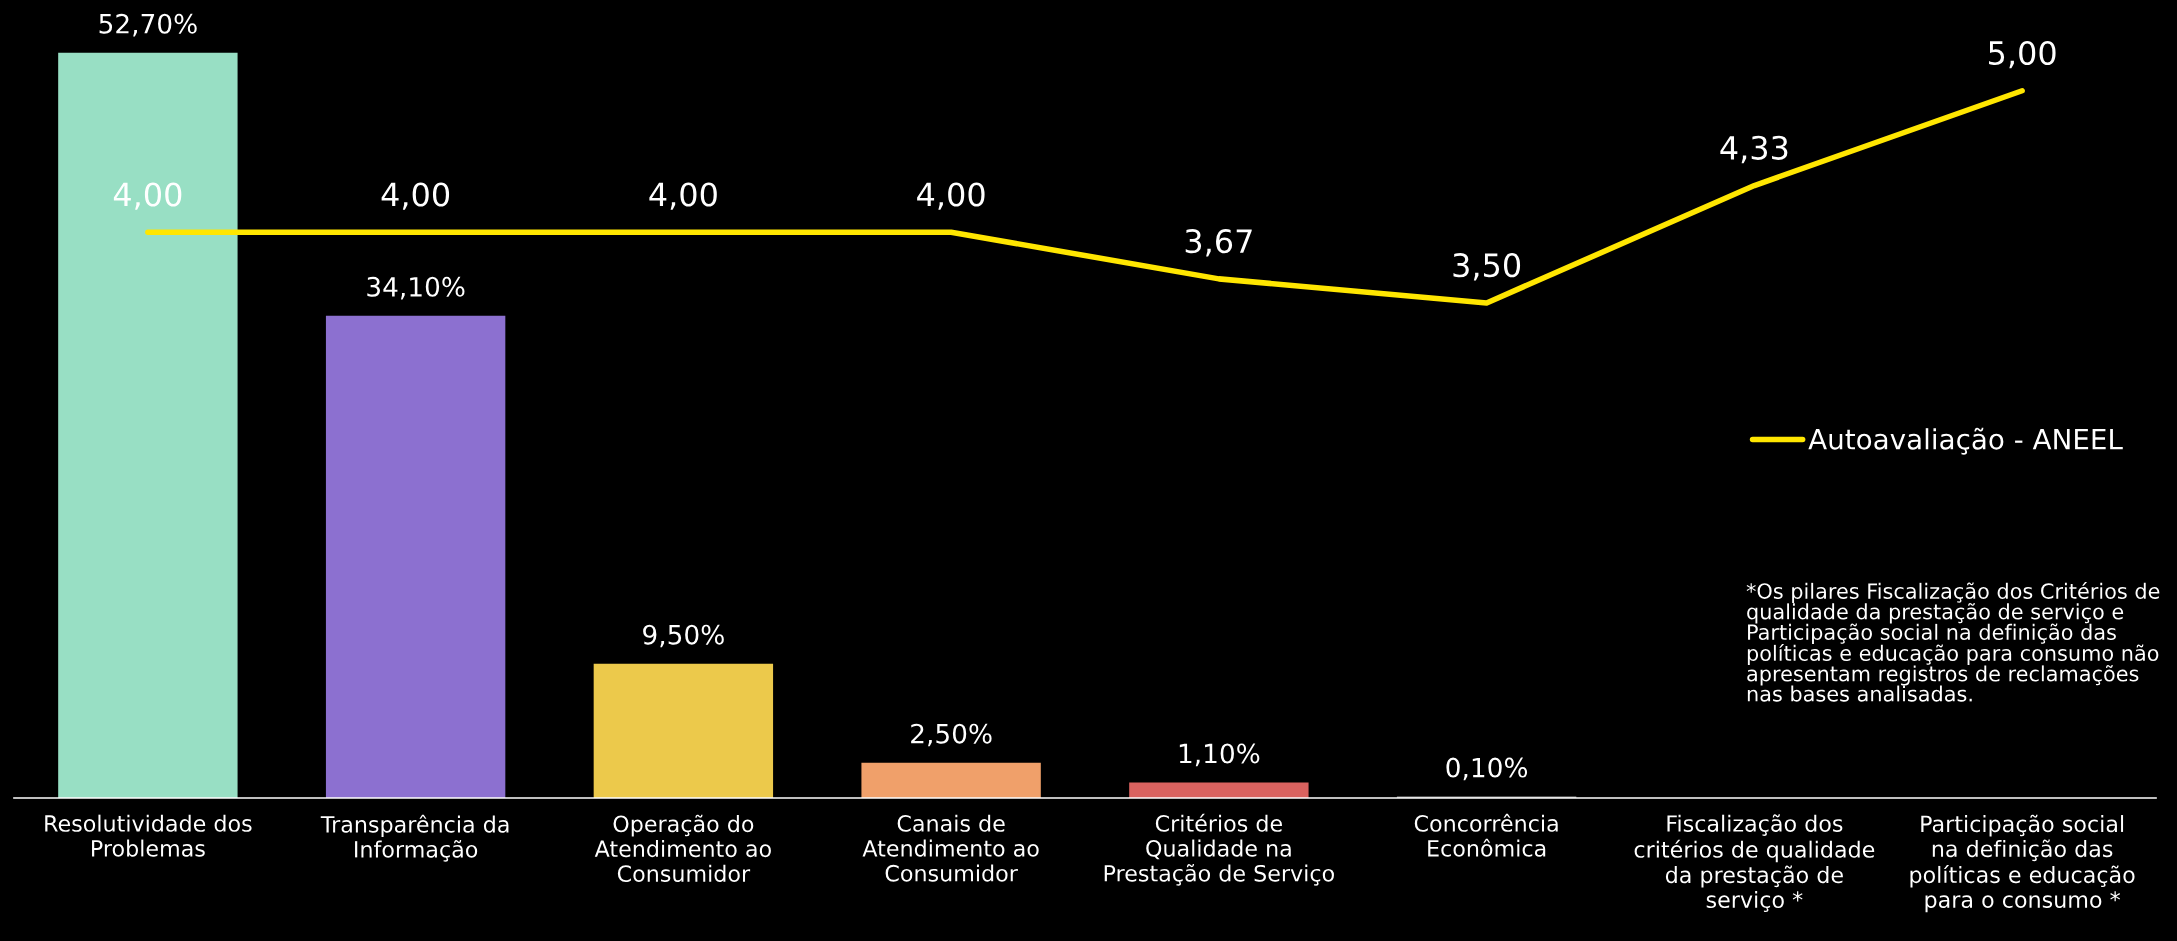  I want to click on data-label: 1,10%, so click(1219, 755).